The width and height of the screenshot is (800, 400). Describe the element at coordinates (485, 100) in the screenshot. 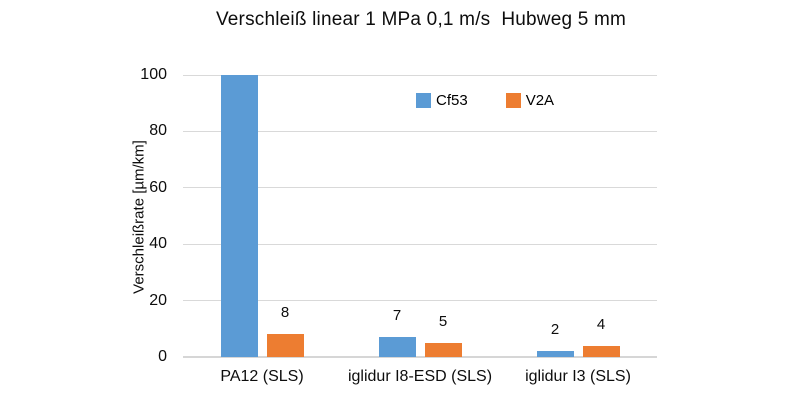

I see `legend: Cf53 V2A` at that location.